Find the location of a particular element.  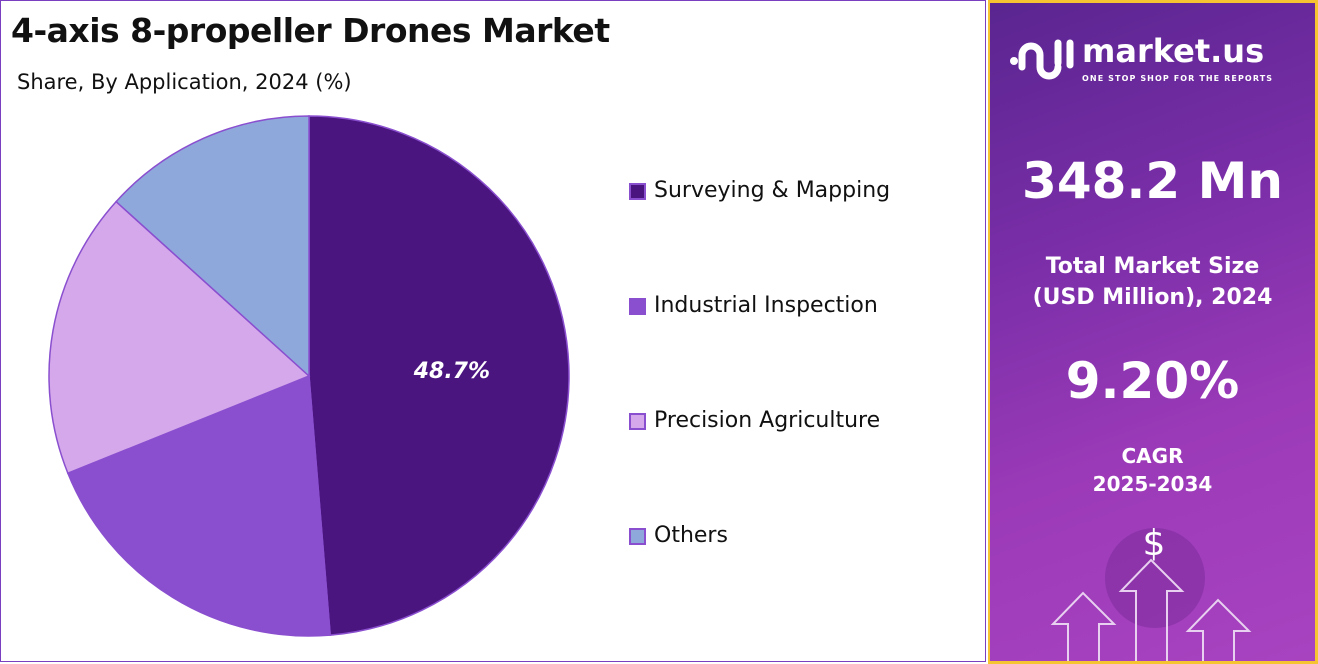

legend-item: Industrial Inspection is located at coordinates (753, 306).